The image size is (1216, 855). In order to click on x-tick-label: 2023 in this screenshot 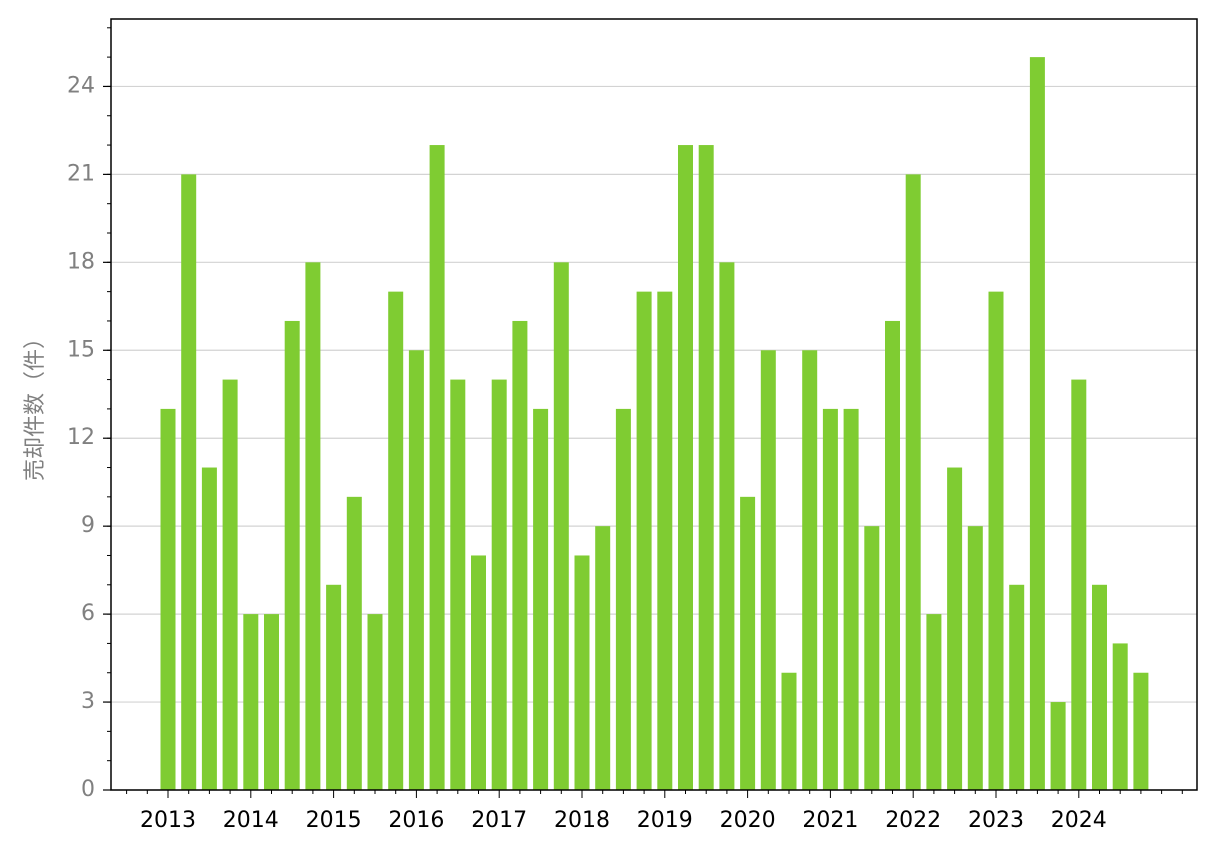, I will do `click(996, 820)`.